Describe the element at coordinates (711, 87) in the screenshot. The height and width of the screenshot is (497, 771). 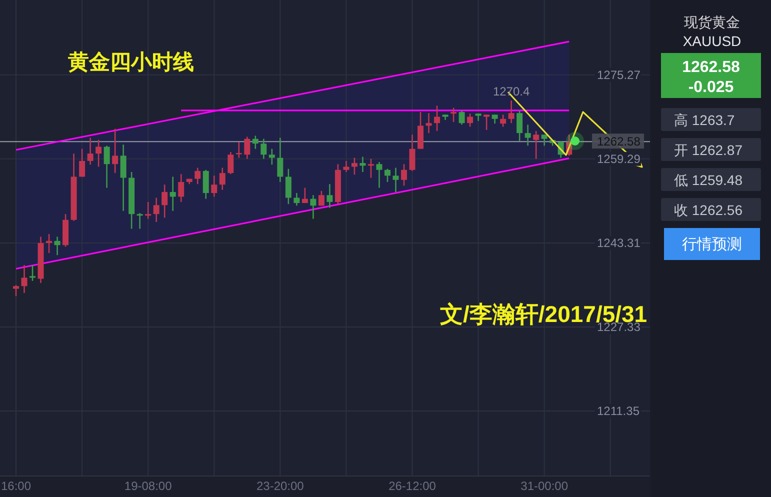
I see `text: -0.025` at that location.